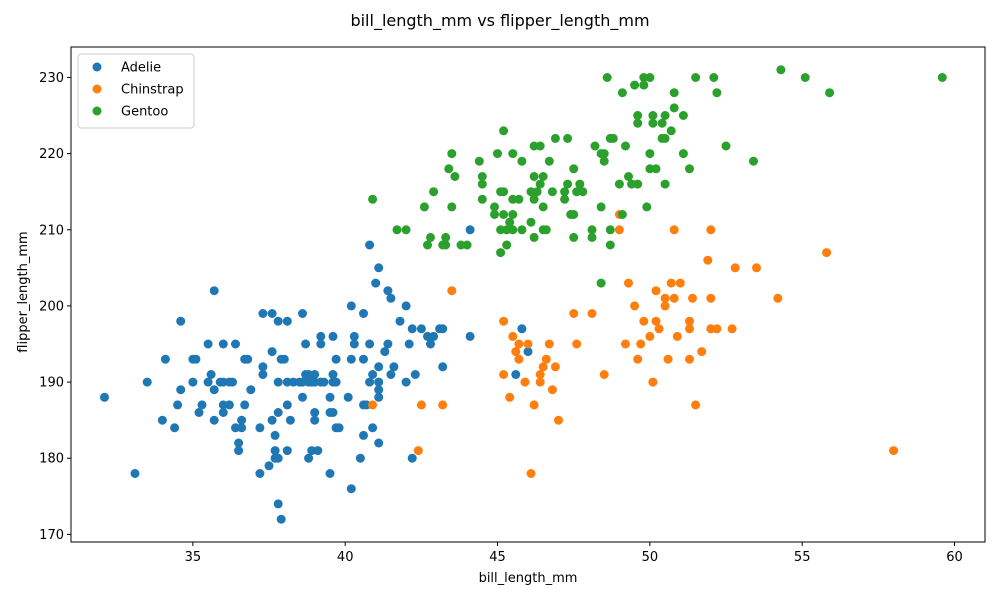 This screenshot has height=600, width=1000. Describe the element at coordinates (574, 553) in the screenshot. I see `x-axis-ticks: 35 40 45 50 55 60` at that location.